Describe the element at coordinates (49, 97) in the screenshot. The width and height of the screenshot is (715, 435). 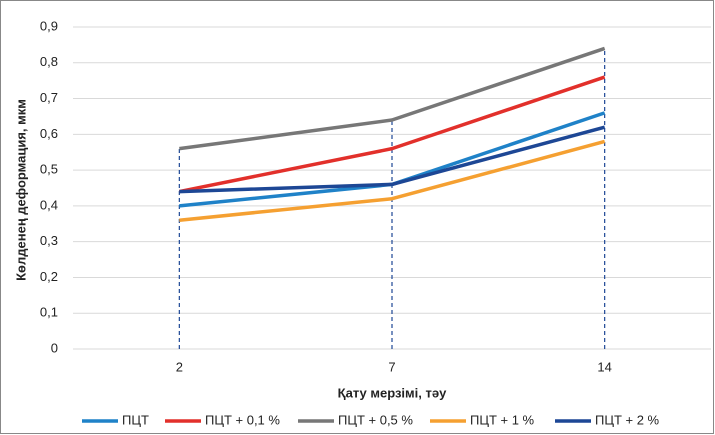
I see `y-tick-label: 0,7` at that location.